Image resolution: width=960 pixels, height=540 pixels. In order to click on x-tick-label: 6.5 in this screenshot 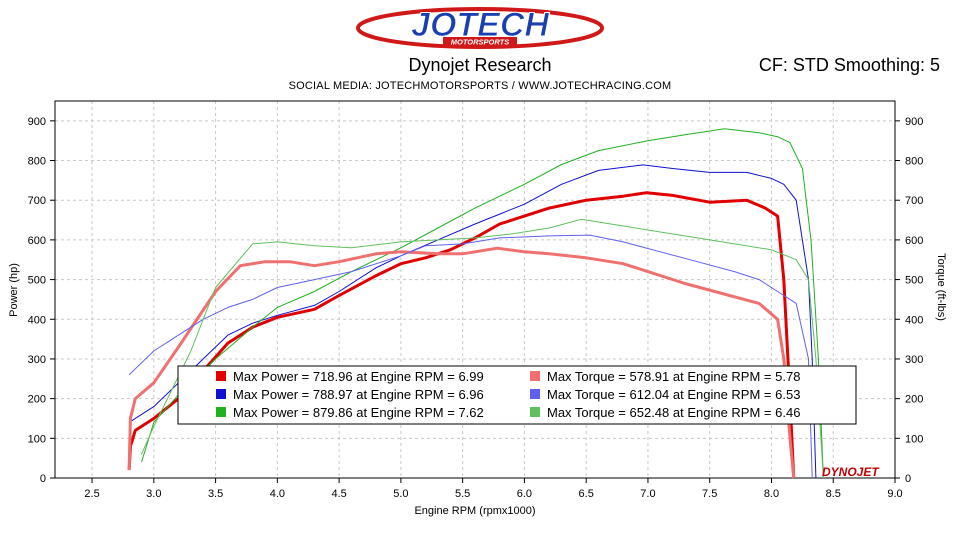, I will do `click(586, 494)`.